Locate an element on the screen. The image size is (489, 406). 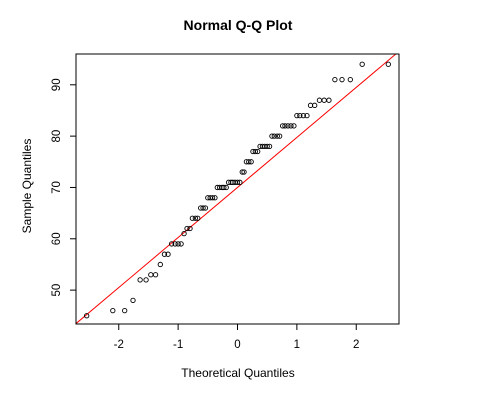
x-tick-label: 2 is located at coordinates (356, 345).